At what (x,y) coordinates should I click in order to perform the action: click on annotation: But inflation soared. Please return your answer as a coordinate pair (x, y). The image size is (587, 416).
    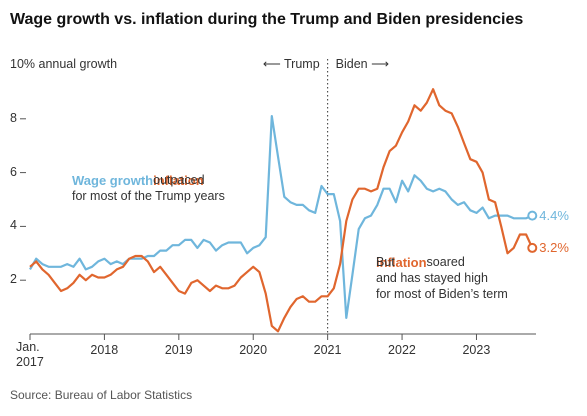
    Looking at the image, I should click on (420, 262).